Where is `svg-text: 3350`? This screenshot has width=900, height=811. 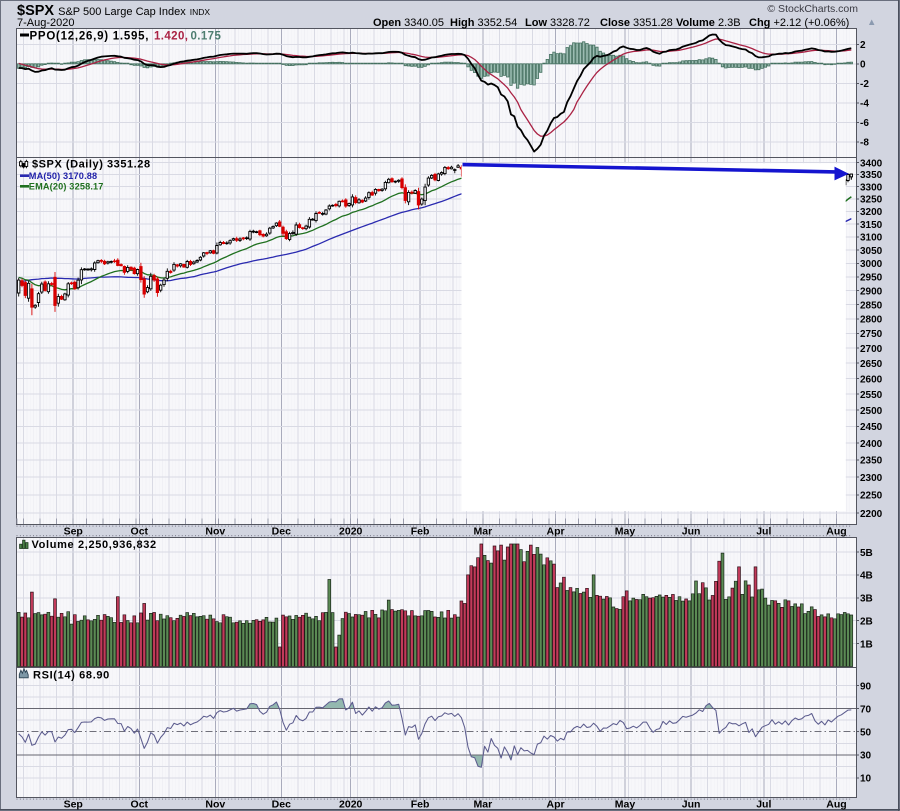
svg-text: 3350 is located at coordinates (871, 175).